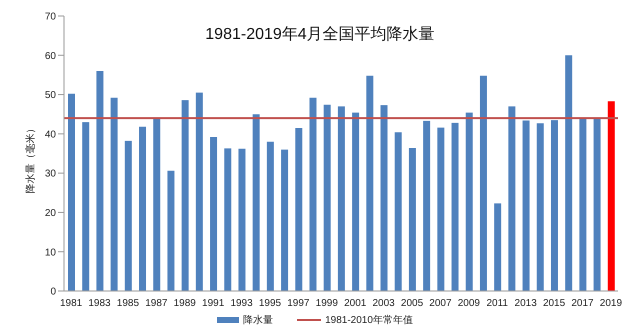 The height and width of the screenshot is (335, 640). I want to click on x-tick-label: 1993, so click(242, 304).